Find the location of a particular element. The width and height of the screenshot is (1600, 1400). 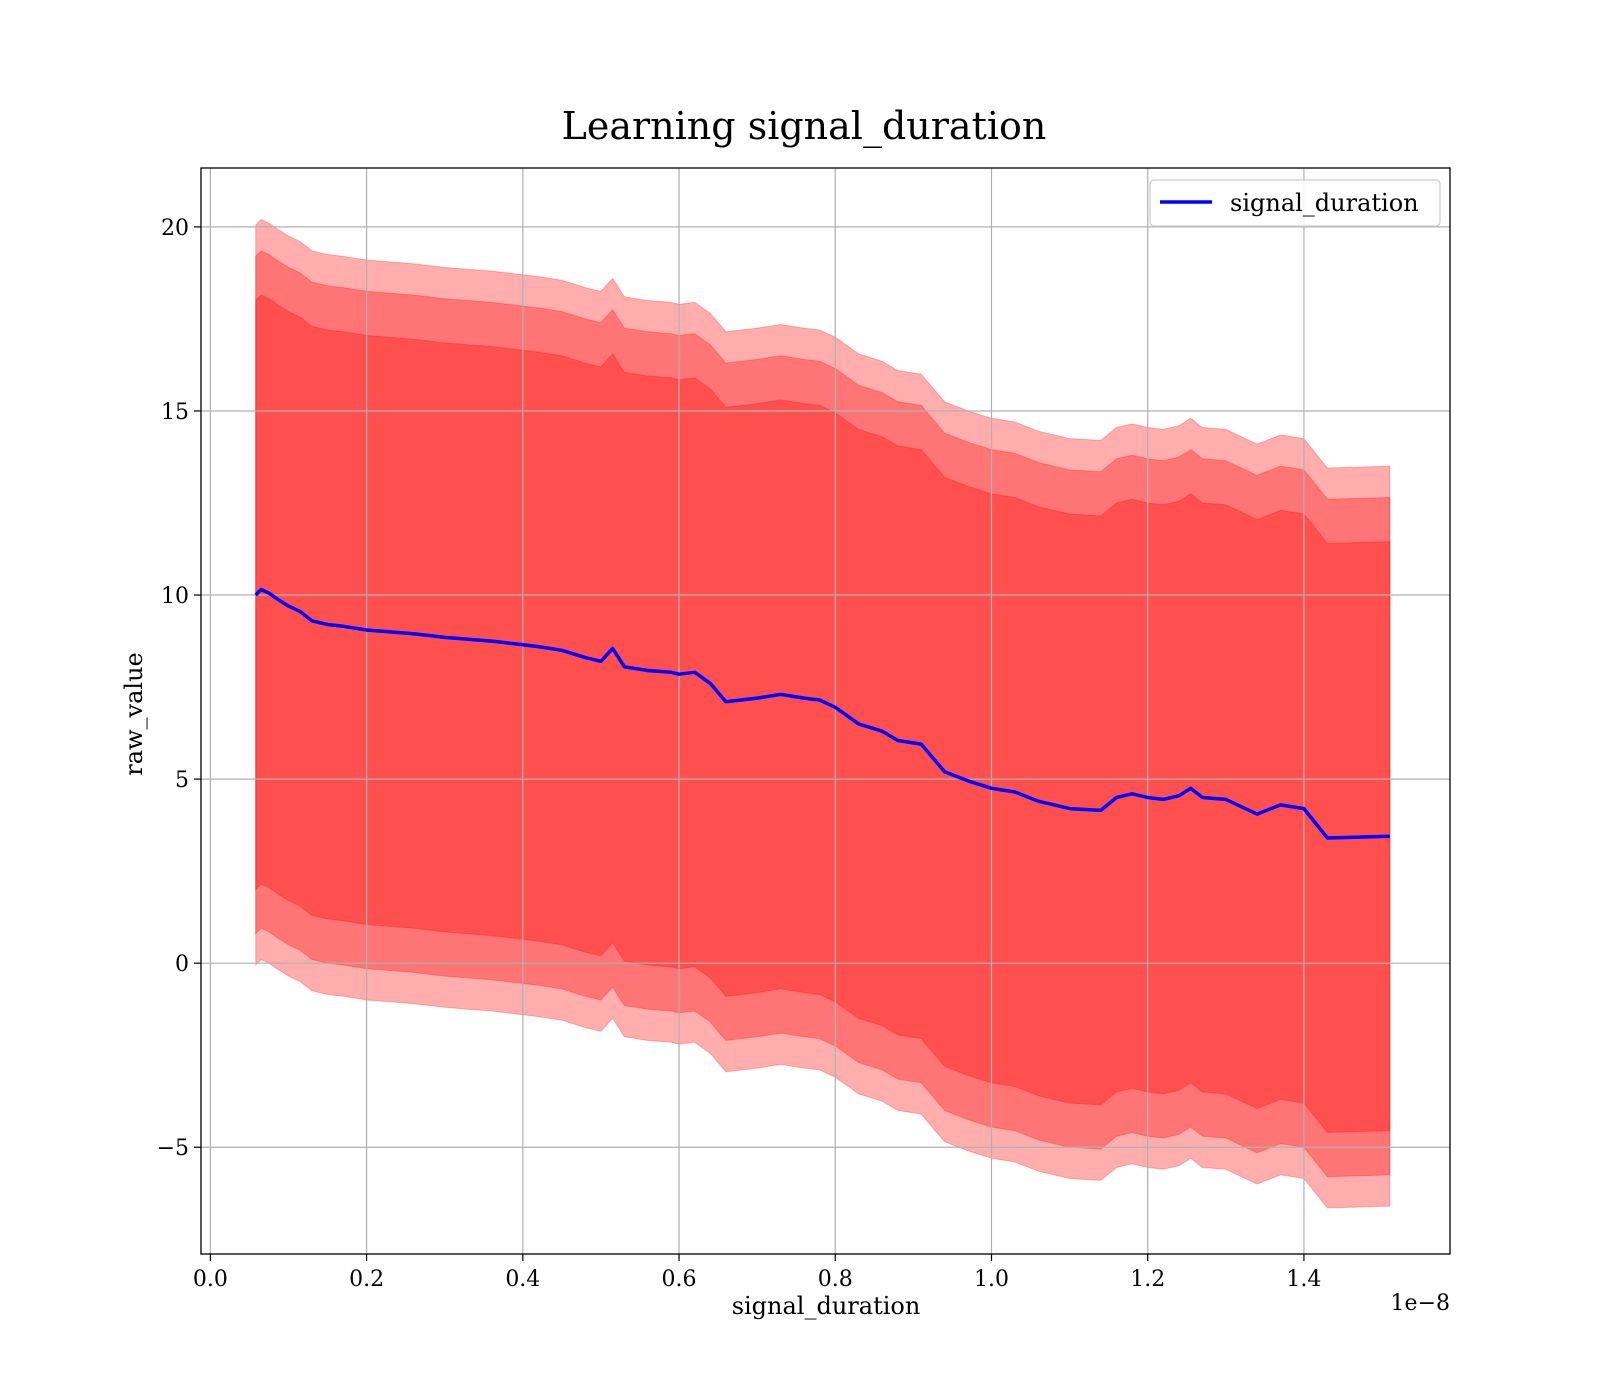

series-line-layer is located at coordinates (822, 713).